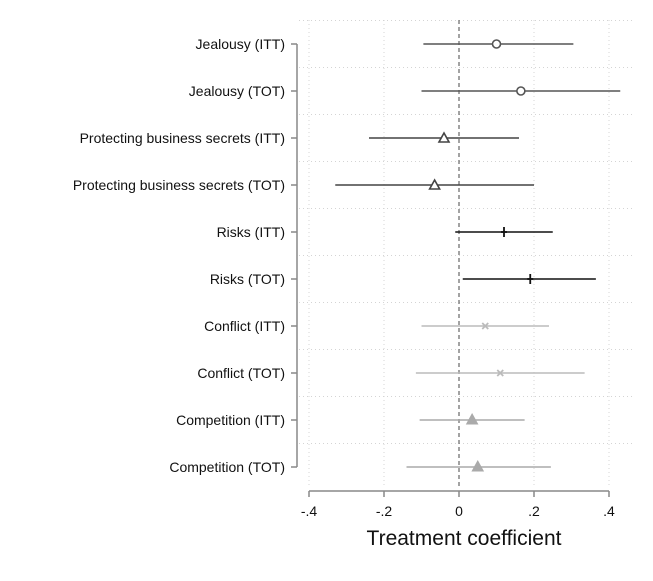 The image size is (653, 581). Describe the element at coordinates (534, 511) in the screenshot. I see `x-tick-label: .2` at that location.